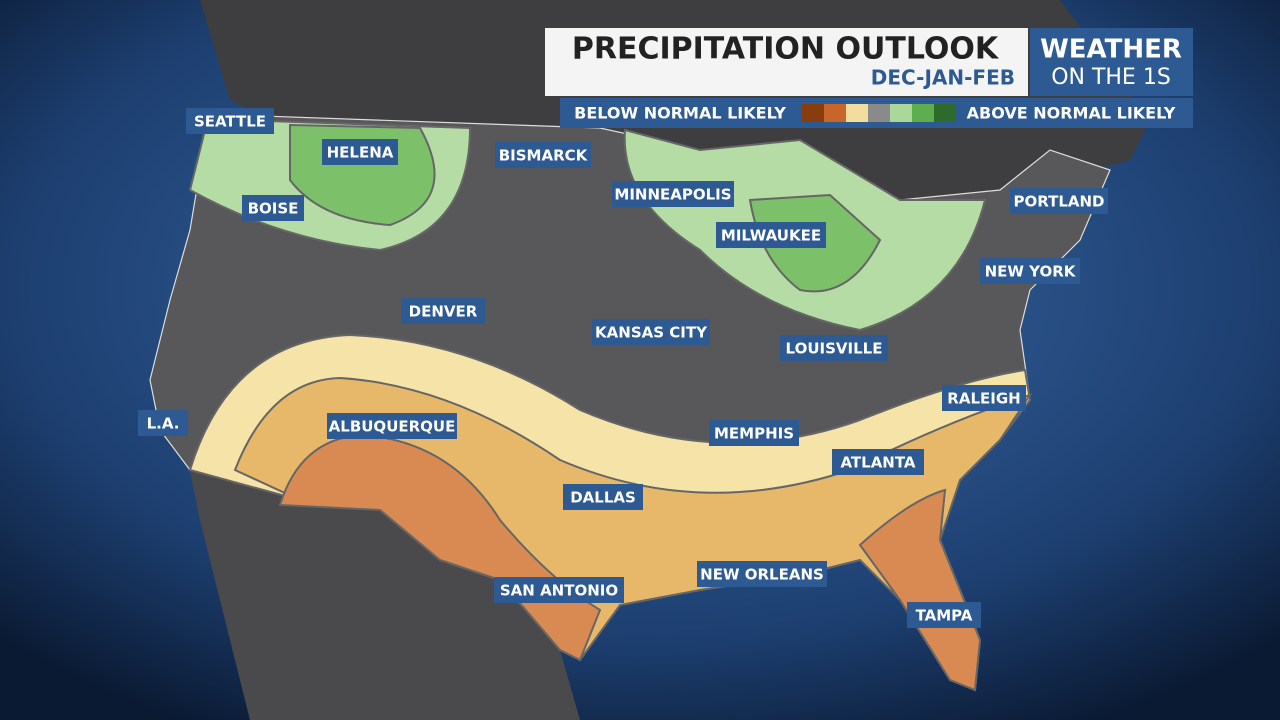 Image resolution: width=1280 pixels, height=720 pixels. I want to click on city-label: ATLANTA, so click(877, 463).